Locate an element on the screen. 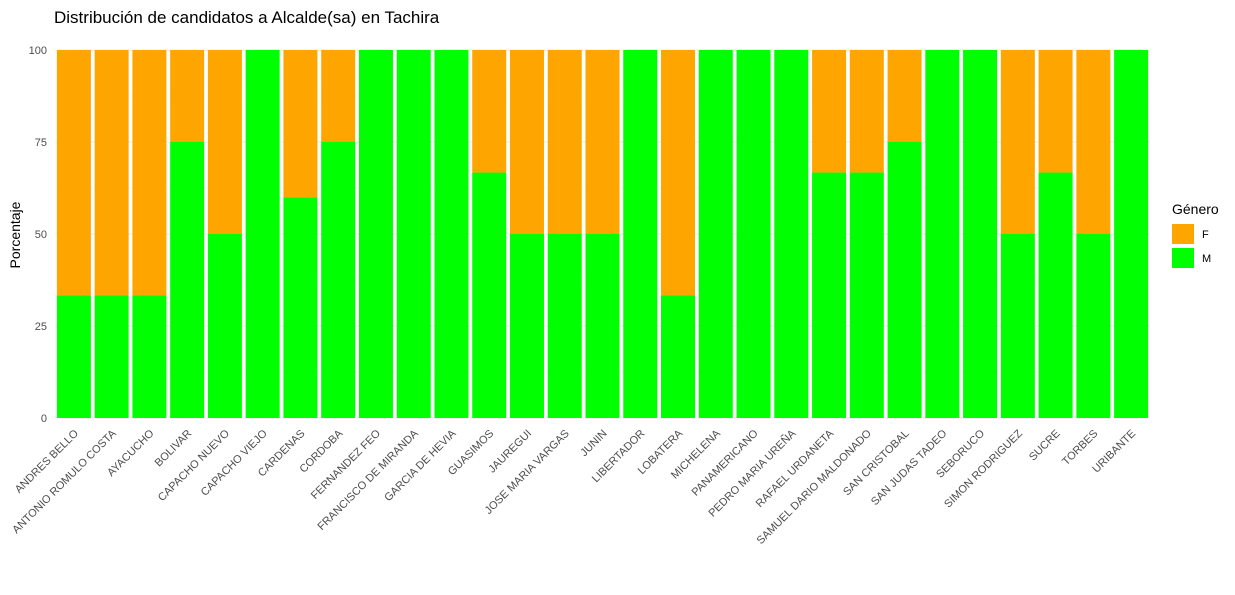 This screenshot has height=595, width=1235. x-tick-label: CAPACHO VIEJO is located at coordinates (234, 462).